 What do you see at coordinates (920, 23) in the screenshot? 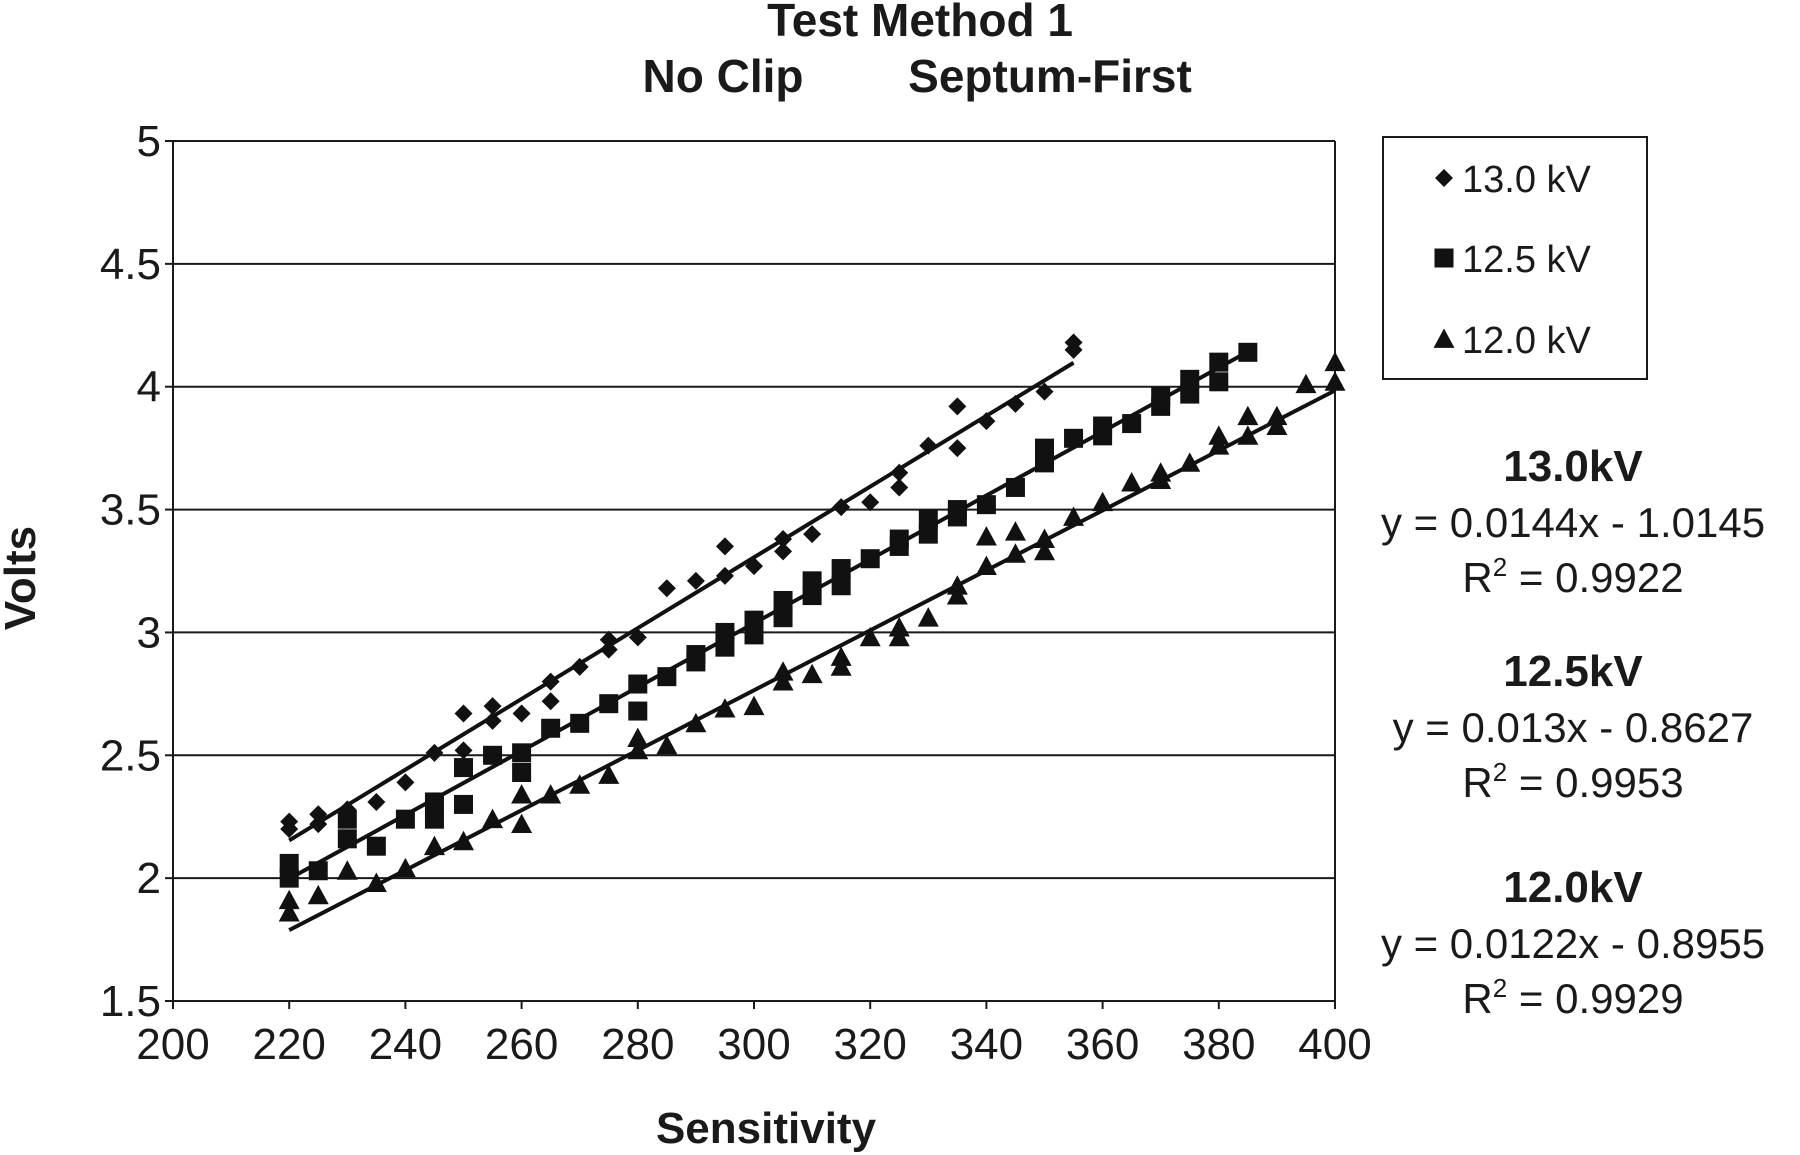
I see `title-line-1: Test Method 1` at bounding box center [920, 23].